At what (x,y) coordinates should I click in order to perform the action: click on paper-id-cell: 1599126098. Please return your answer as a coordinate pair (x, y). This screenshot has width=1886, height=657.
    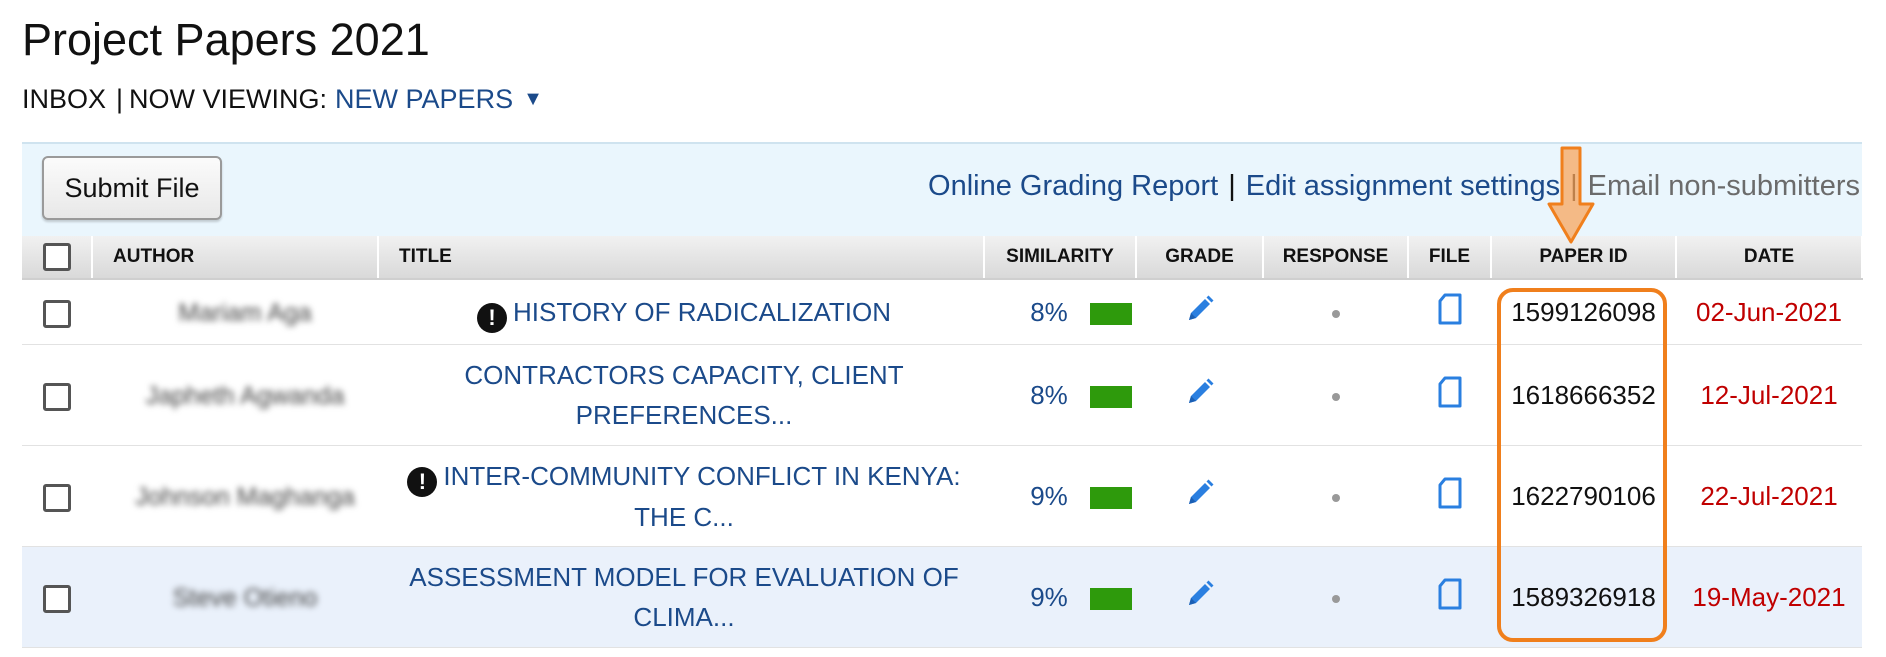
    Looking at the image, I should click on (1583, 312).